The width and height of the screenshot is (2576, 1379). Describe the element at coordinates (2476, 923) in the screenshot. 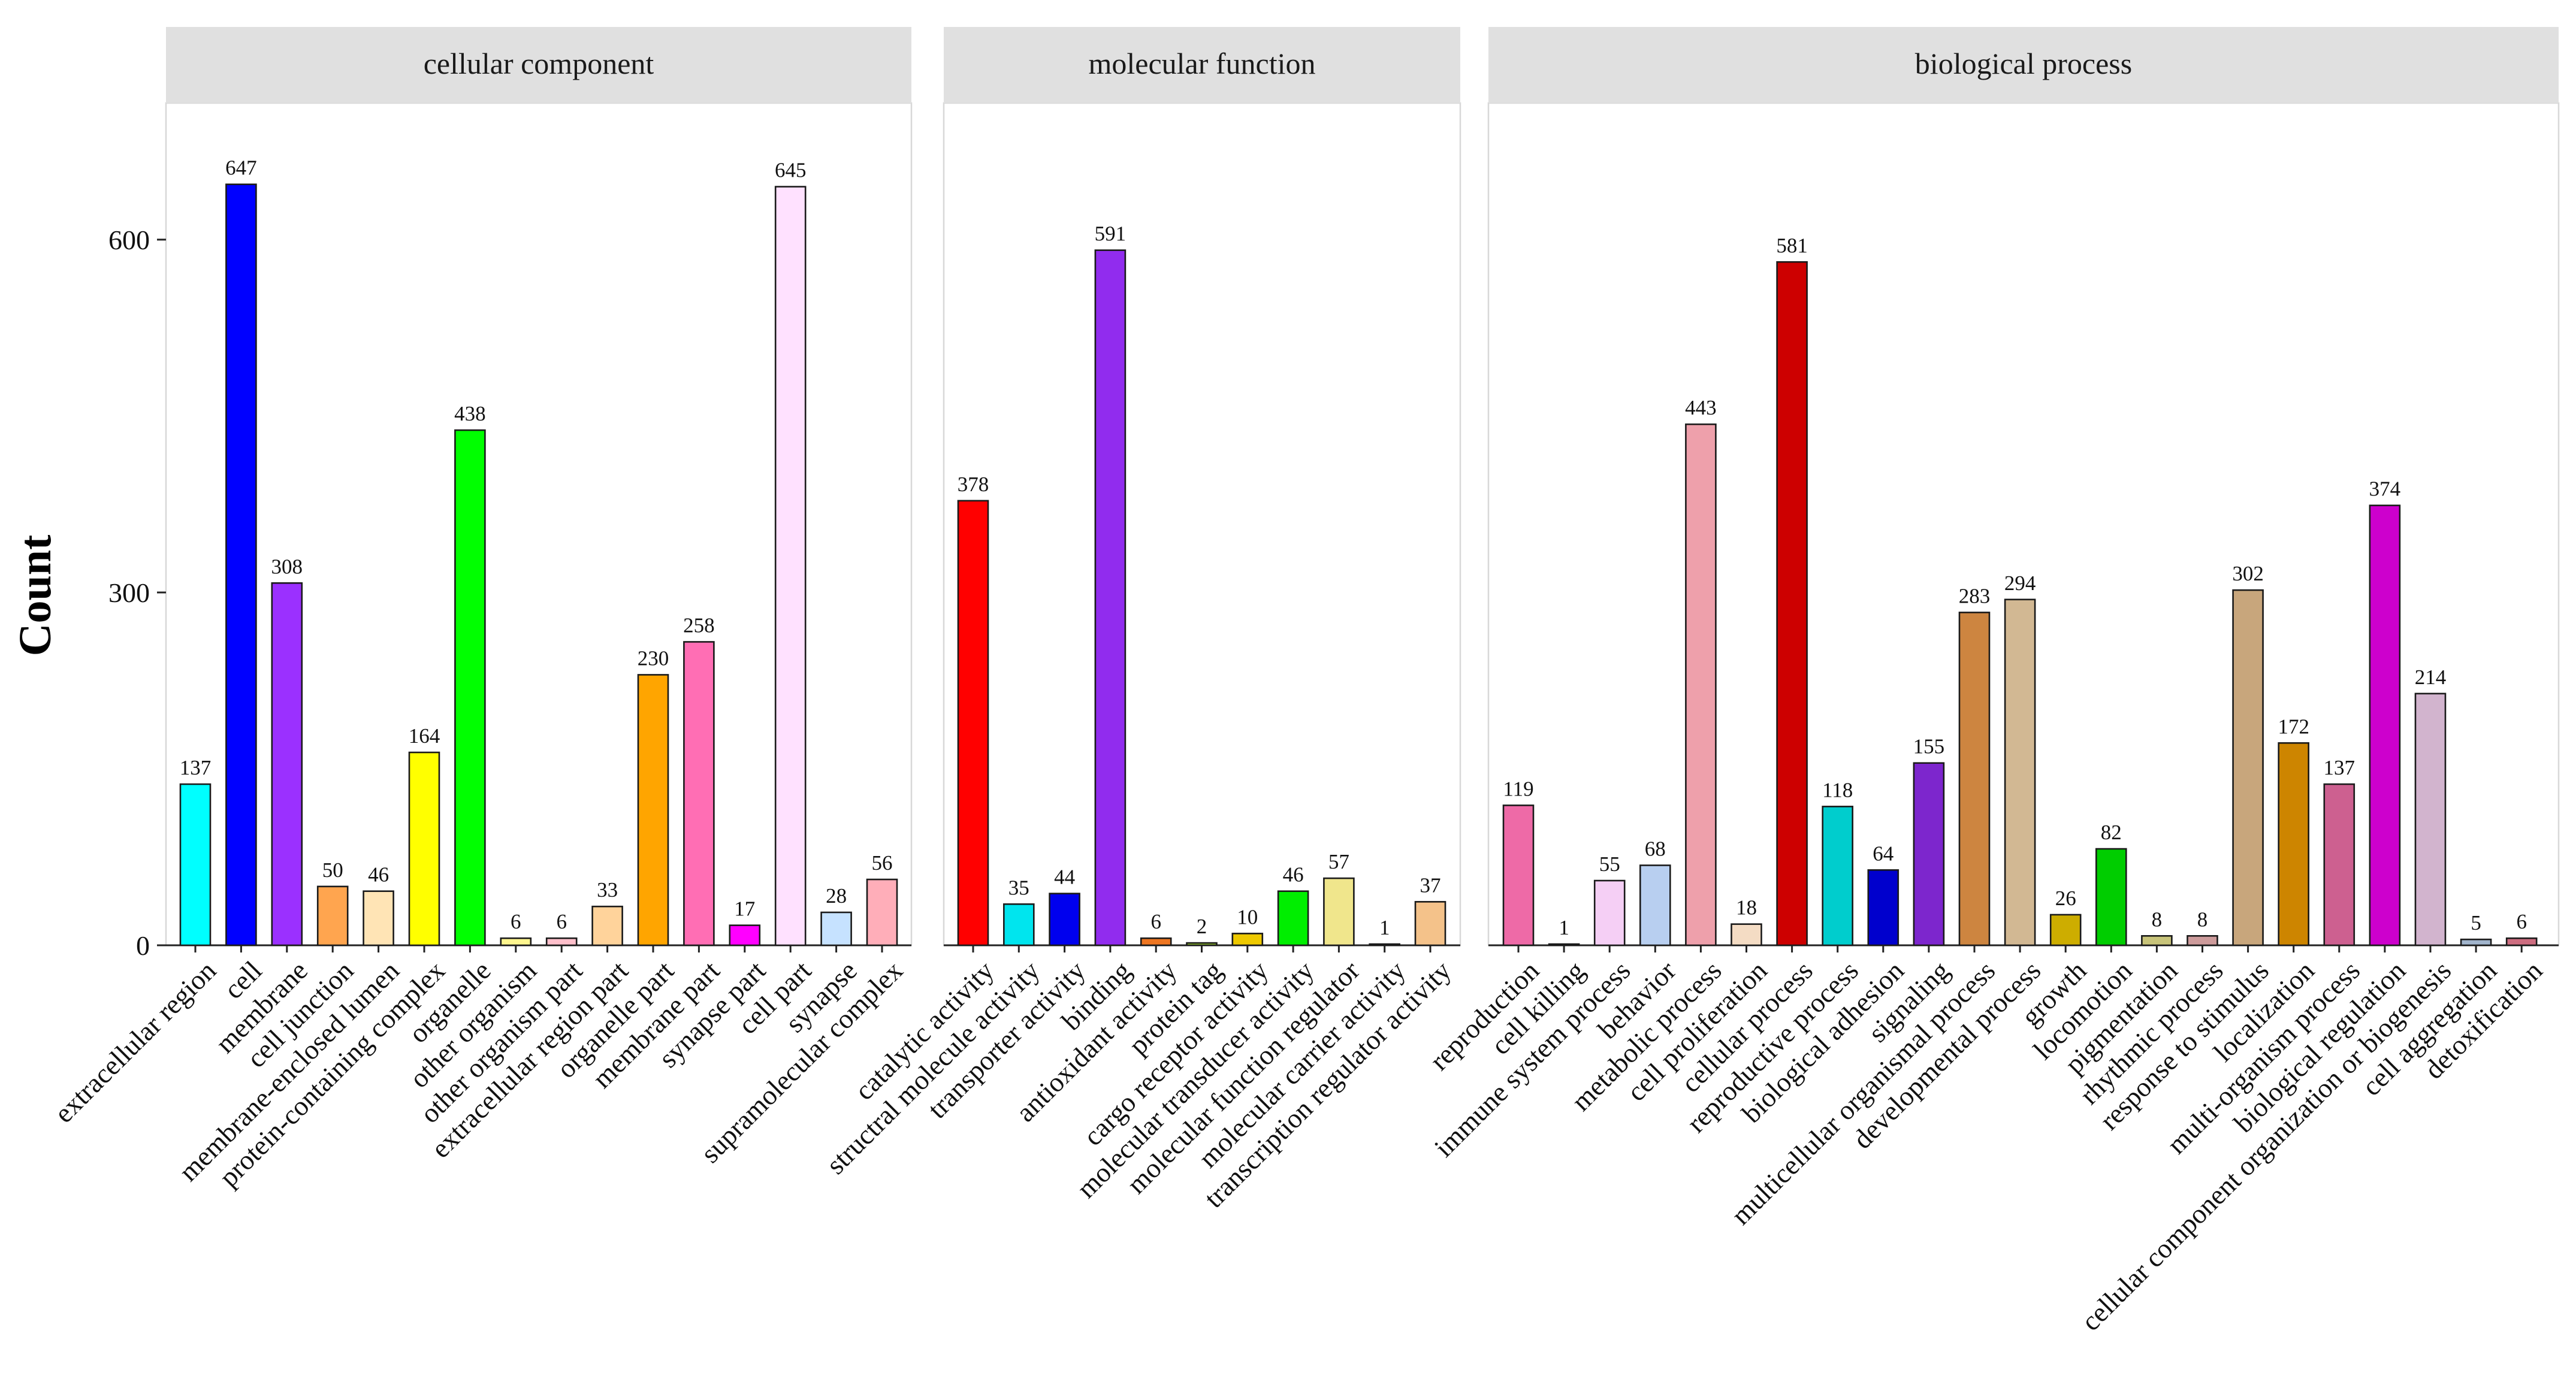

I see `bar-value-label: 5` at that location.